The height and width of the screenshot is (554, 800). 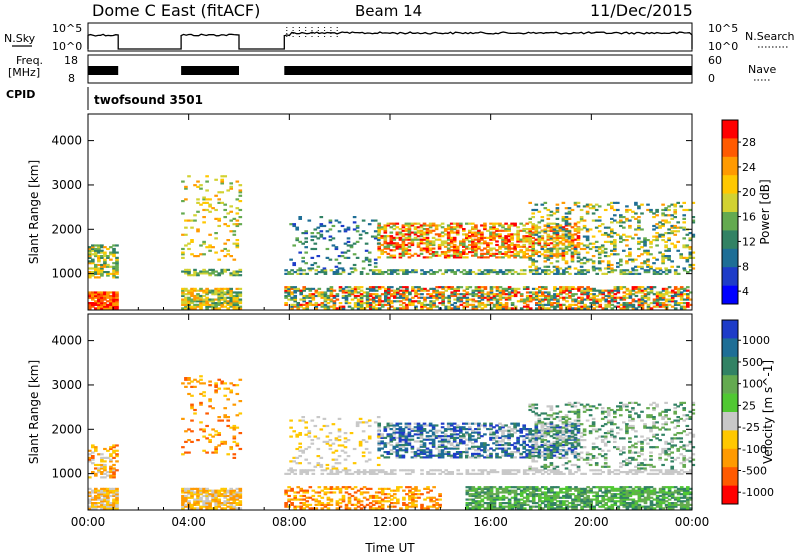 What do you see at coordinates (24, 72) in the screenshot?
I see `freq-unit: [MHz]` at bounding box center [24, 72].